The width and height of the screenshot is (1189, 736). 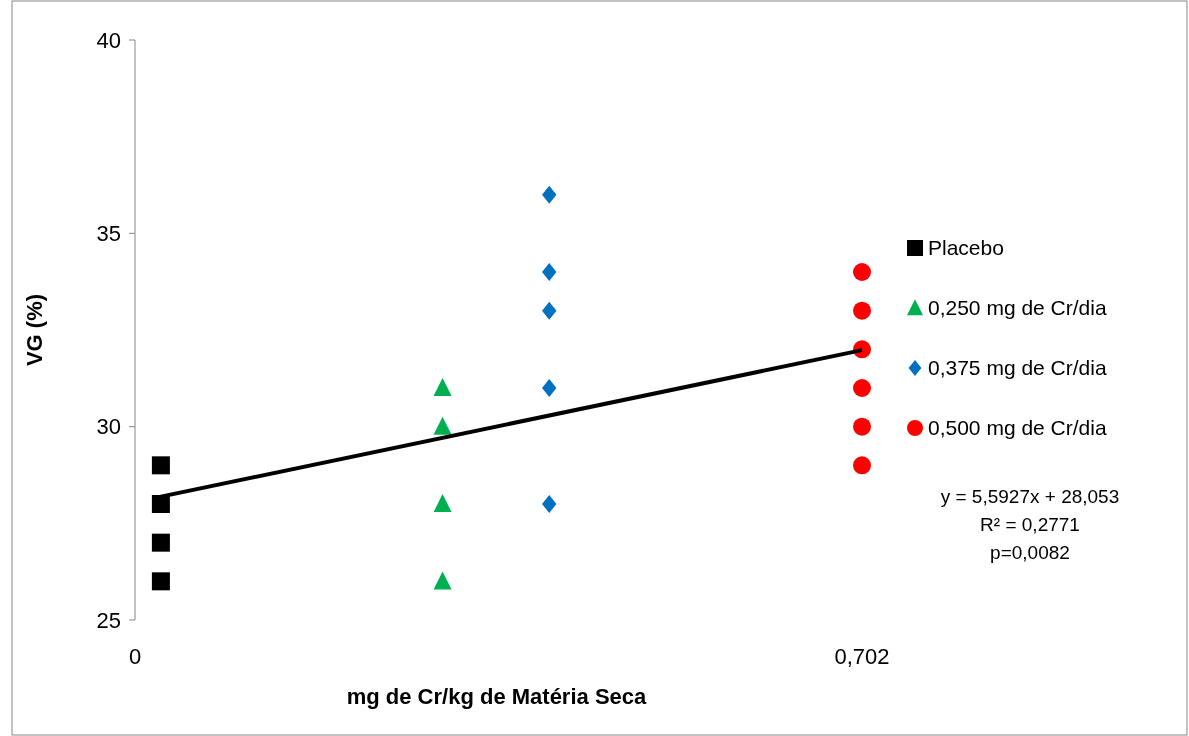 What do you see at coordinates (108, 234) in the screenshot?
I see `y-tick-label: 35` at bounding box center [108, 234].